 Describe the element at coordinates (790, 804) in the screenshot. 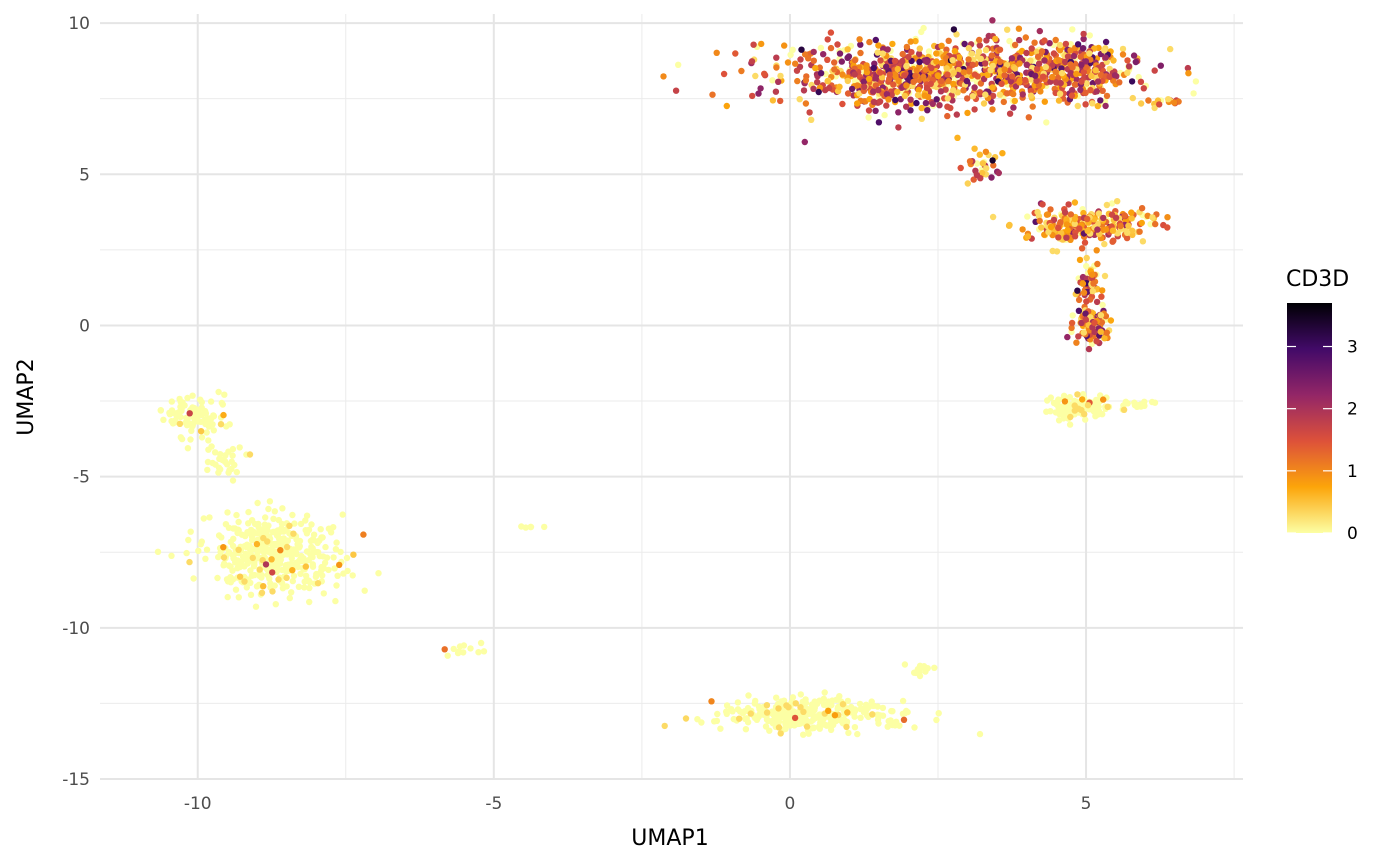

I see `x-tick-label: 0` at that location.